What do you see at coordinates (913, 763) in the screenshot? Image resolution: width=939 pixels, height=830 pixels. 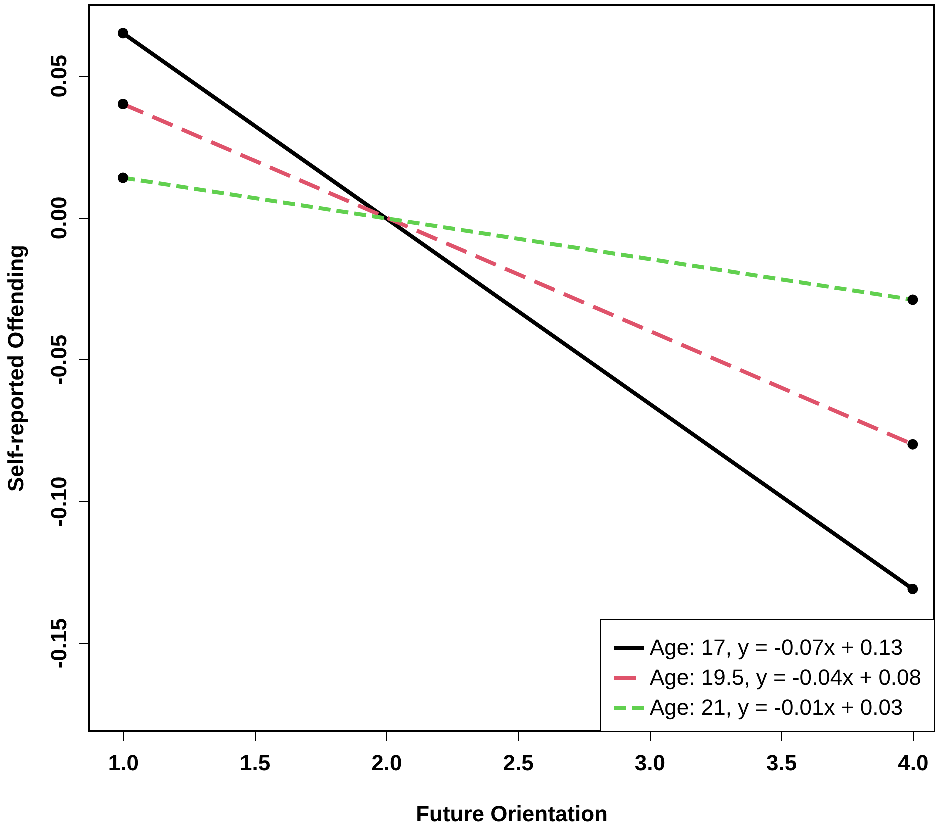 I see `x-tick-label: 4.0` at bounding box center [913, 763].